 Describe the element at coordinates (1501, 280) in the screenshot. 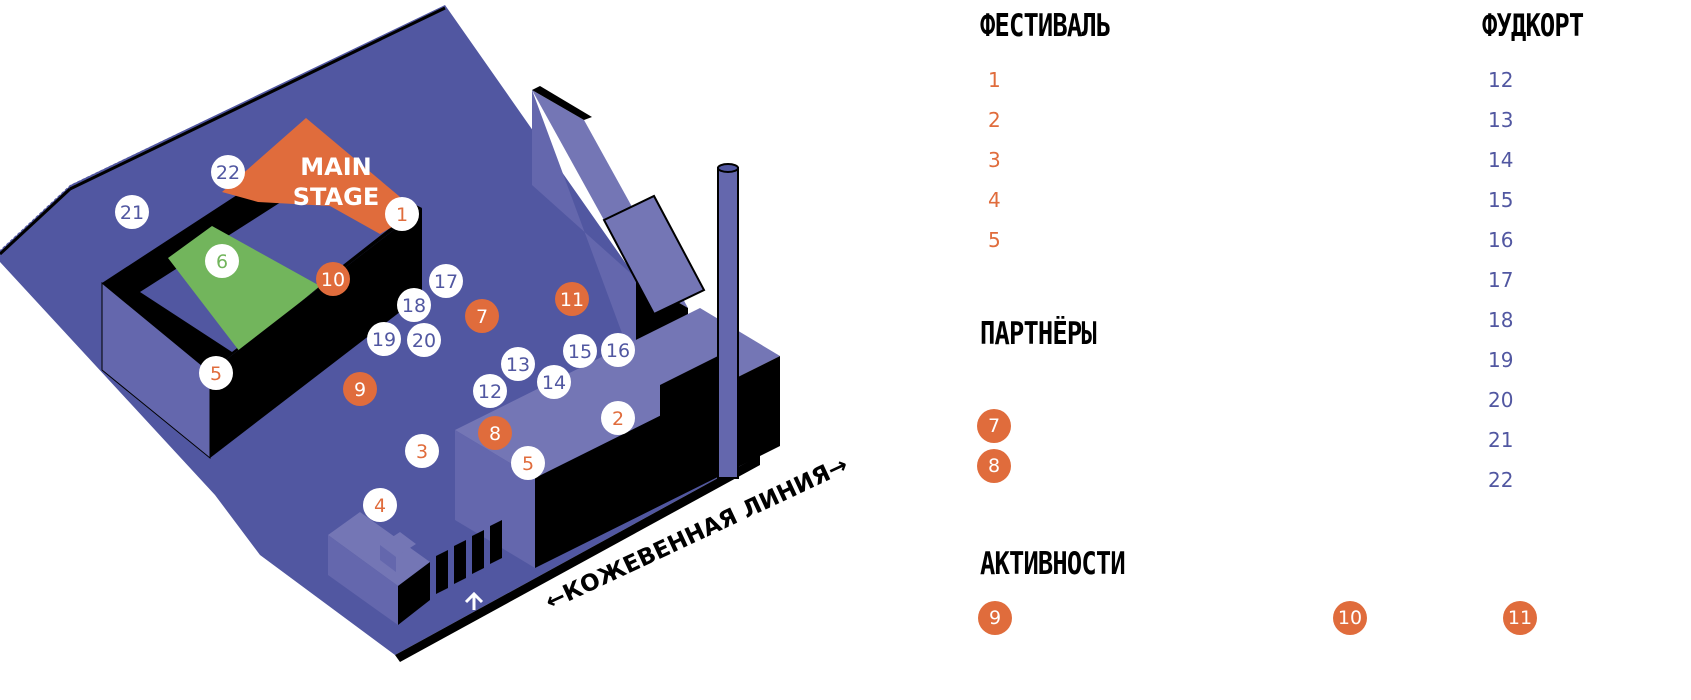

I see `legend-foodcourt-item: 17` at that location.